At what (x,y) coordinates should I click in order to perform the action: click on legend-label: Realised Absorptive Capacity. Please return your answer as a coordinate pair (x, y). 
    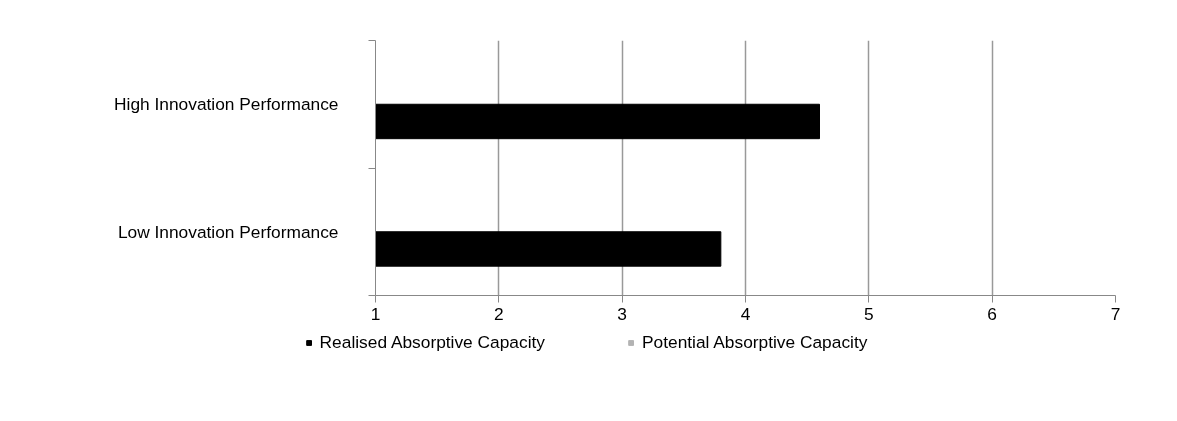
    Looking at the image, I should click on (432, 342).